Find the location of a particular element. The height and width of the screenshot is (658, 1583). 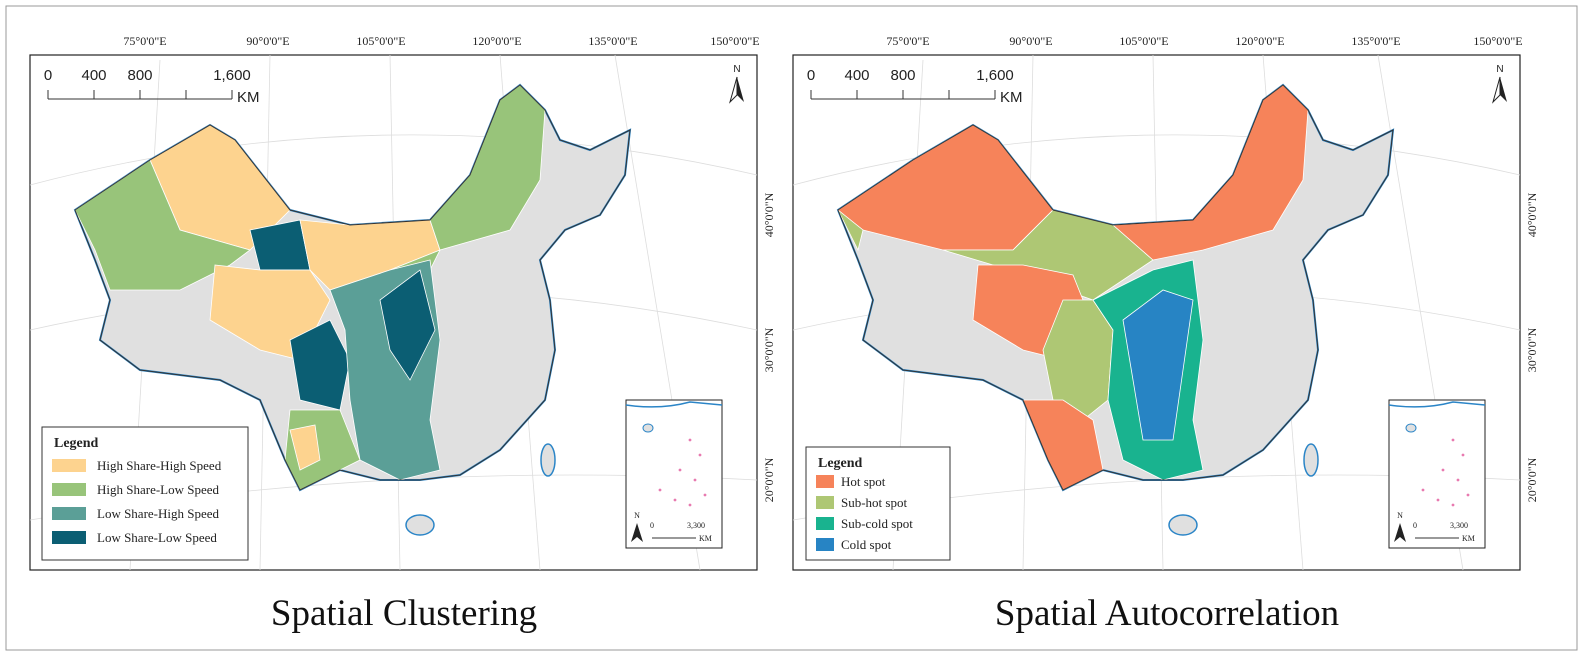

legend-label: Hot spot is located at coordinates (863, 481).